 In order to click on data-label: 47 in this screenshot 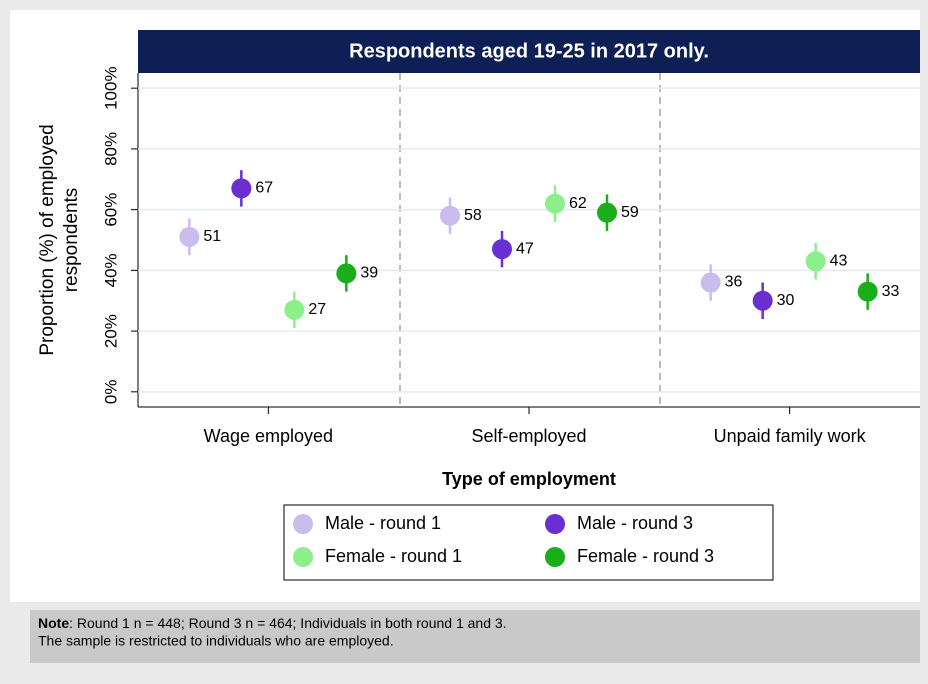, I will do `click(525, 248)`.